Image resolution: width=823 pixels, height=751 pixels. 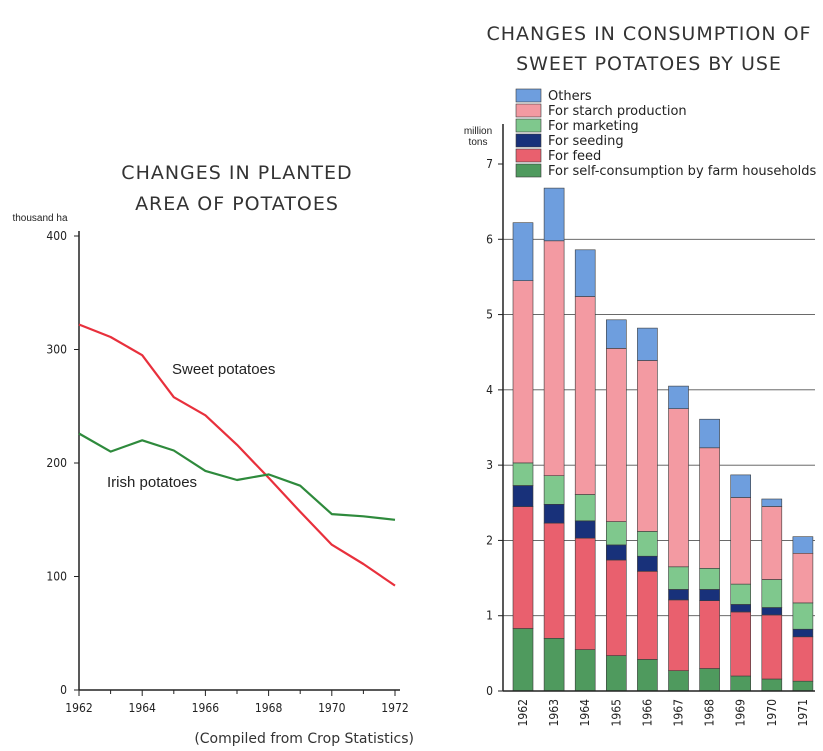 What do you see at coordinates (332, 708) in the screenshot?
I see `left-x-tick-label: 1970` at bounding box center [332, 708].